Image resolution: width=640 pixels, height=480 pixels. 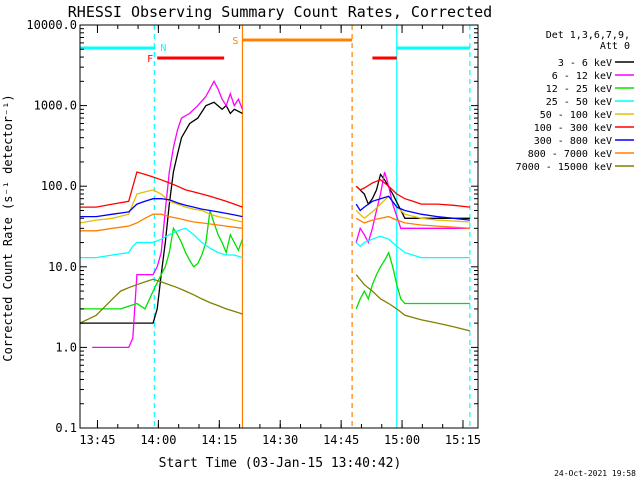 I want to click on legend-label: 3 - 6 keV, so click(x=585, y=63).